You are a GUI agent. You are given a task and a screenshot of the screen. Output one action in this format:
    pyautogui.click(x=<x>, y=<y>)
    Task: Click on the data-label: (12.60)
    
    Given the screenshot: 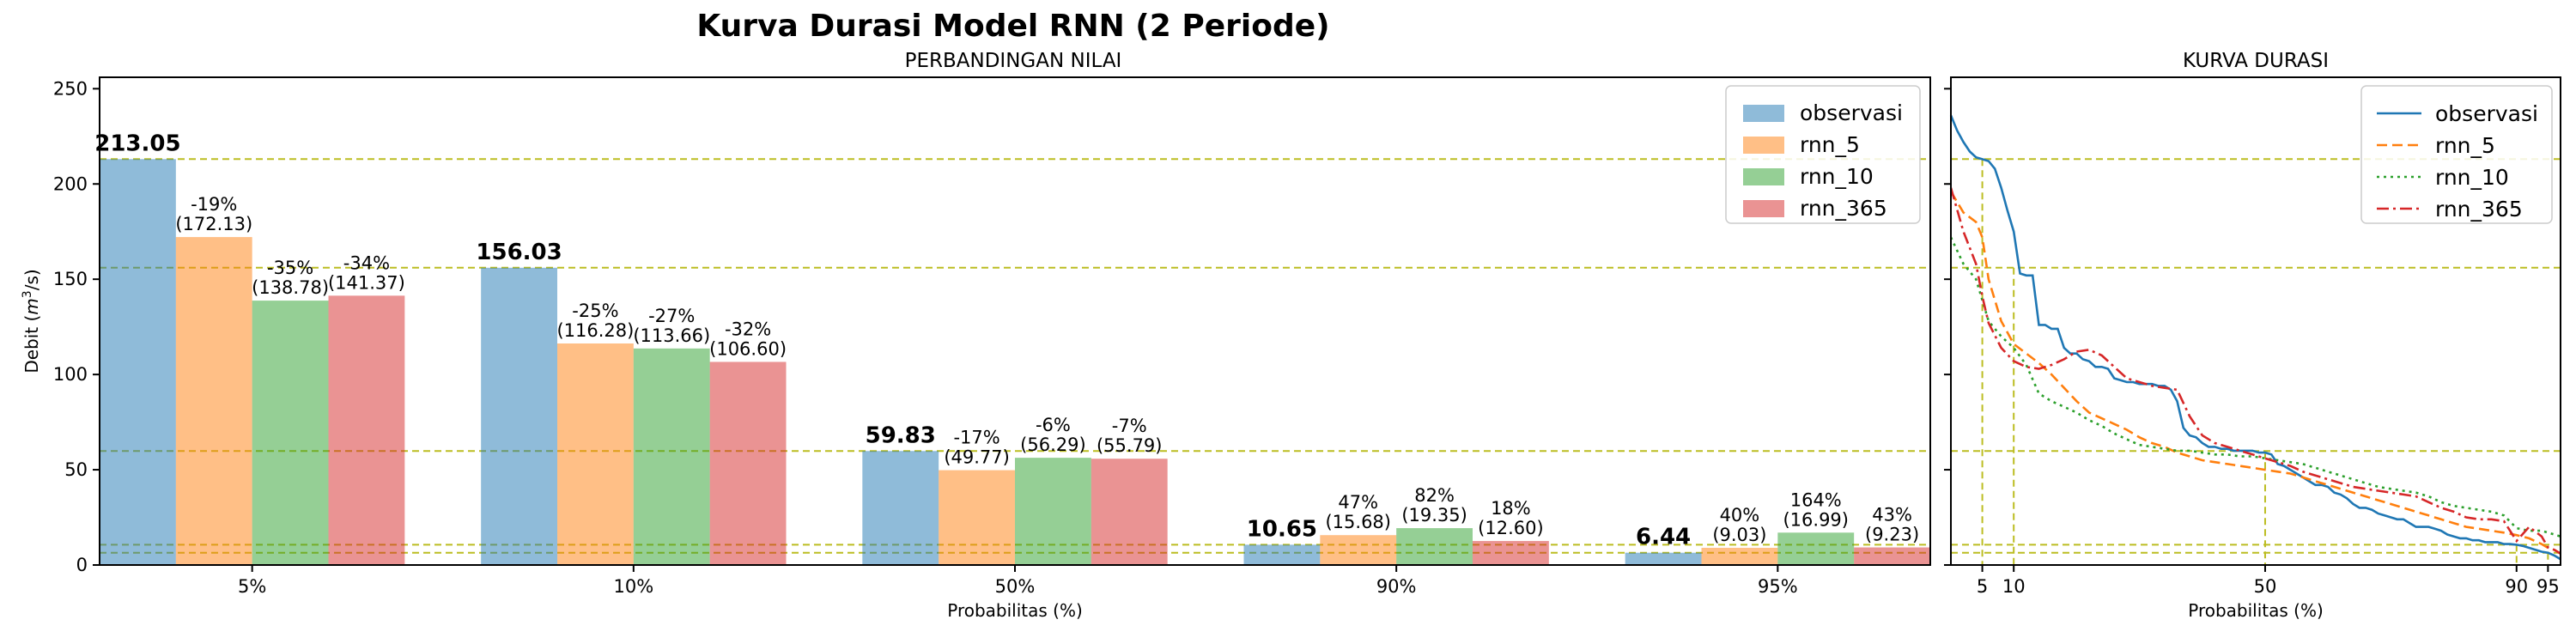 What is the action you would take?
    pyautogui.click(x=1511, y=528)
    